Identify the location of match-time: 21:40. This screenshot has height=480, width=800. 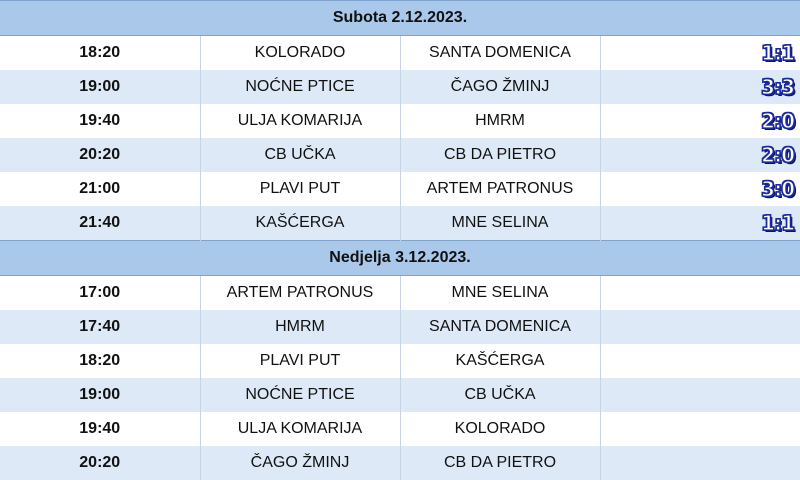
(100, 223).